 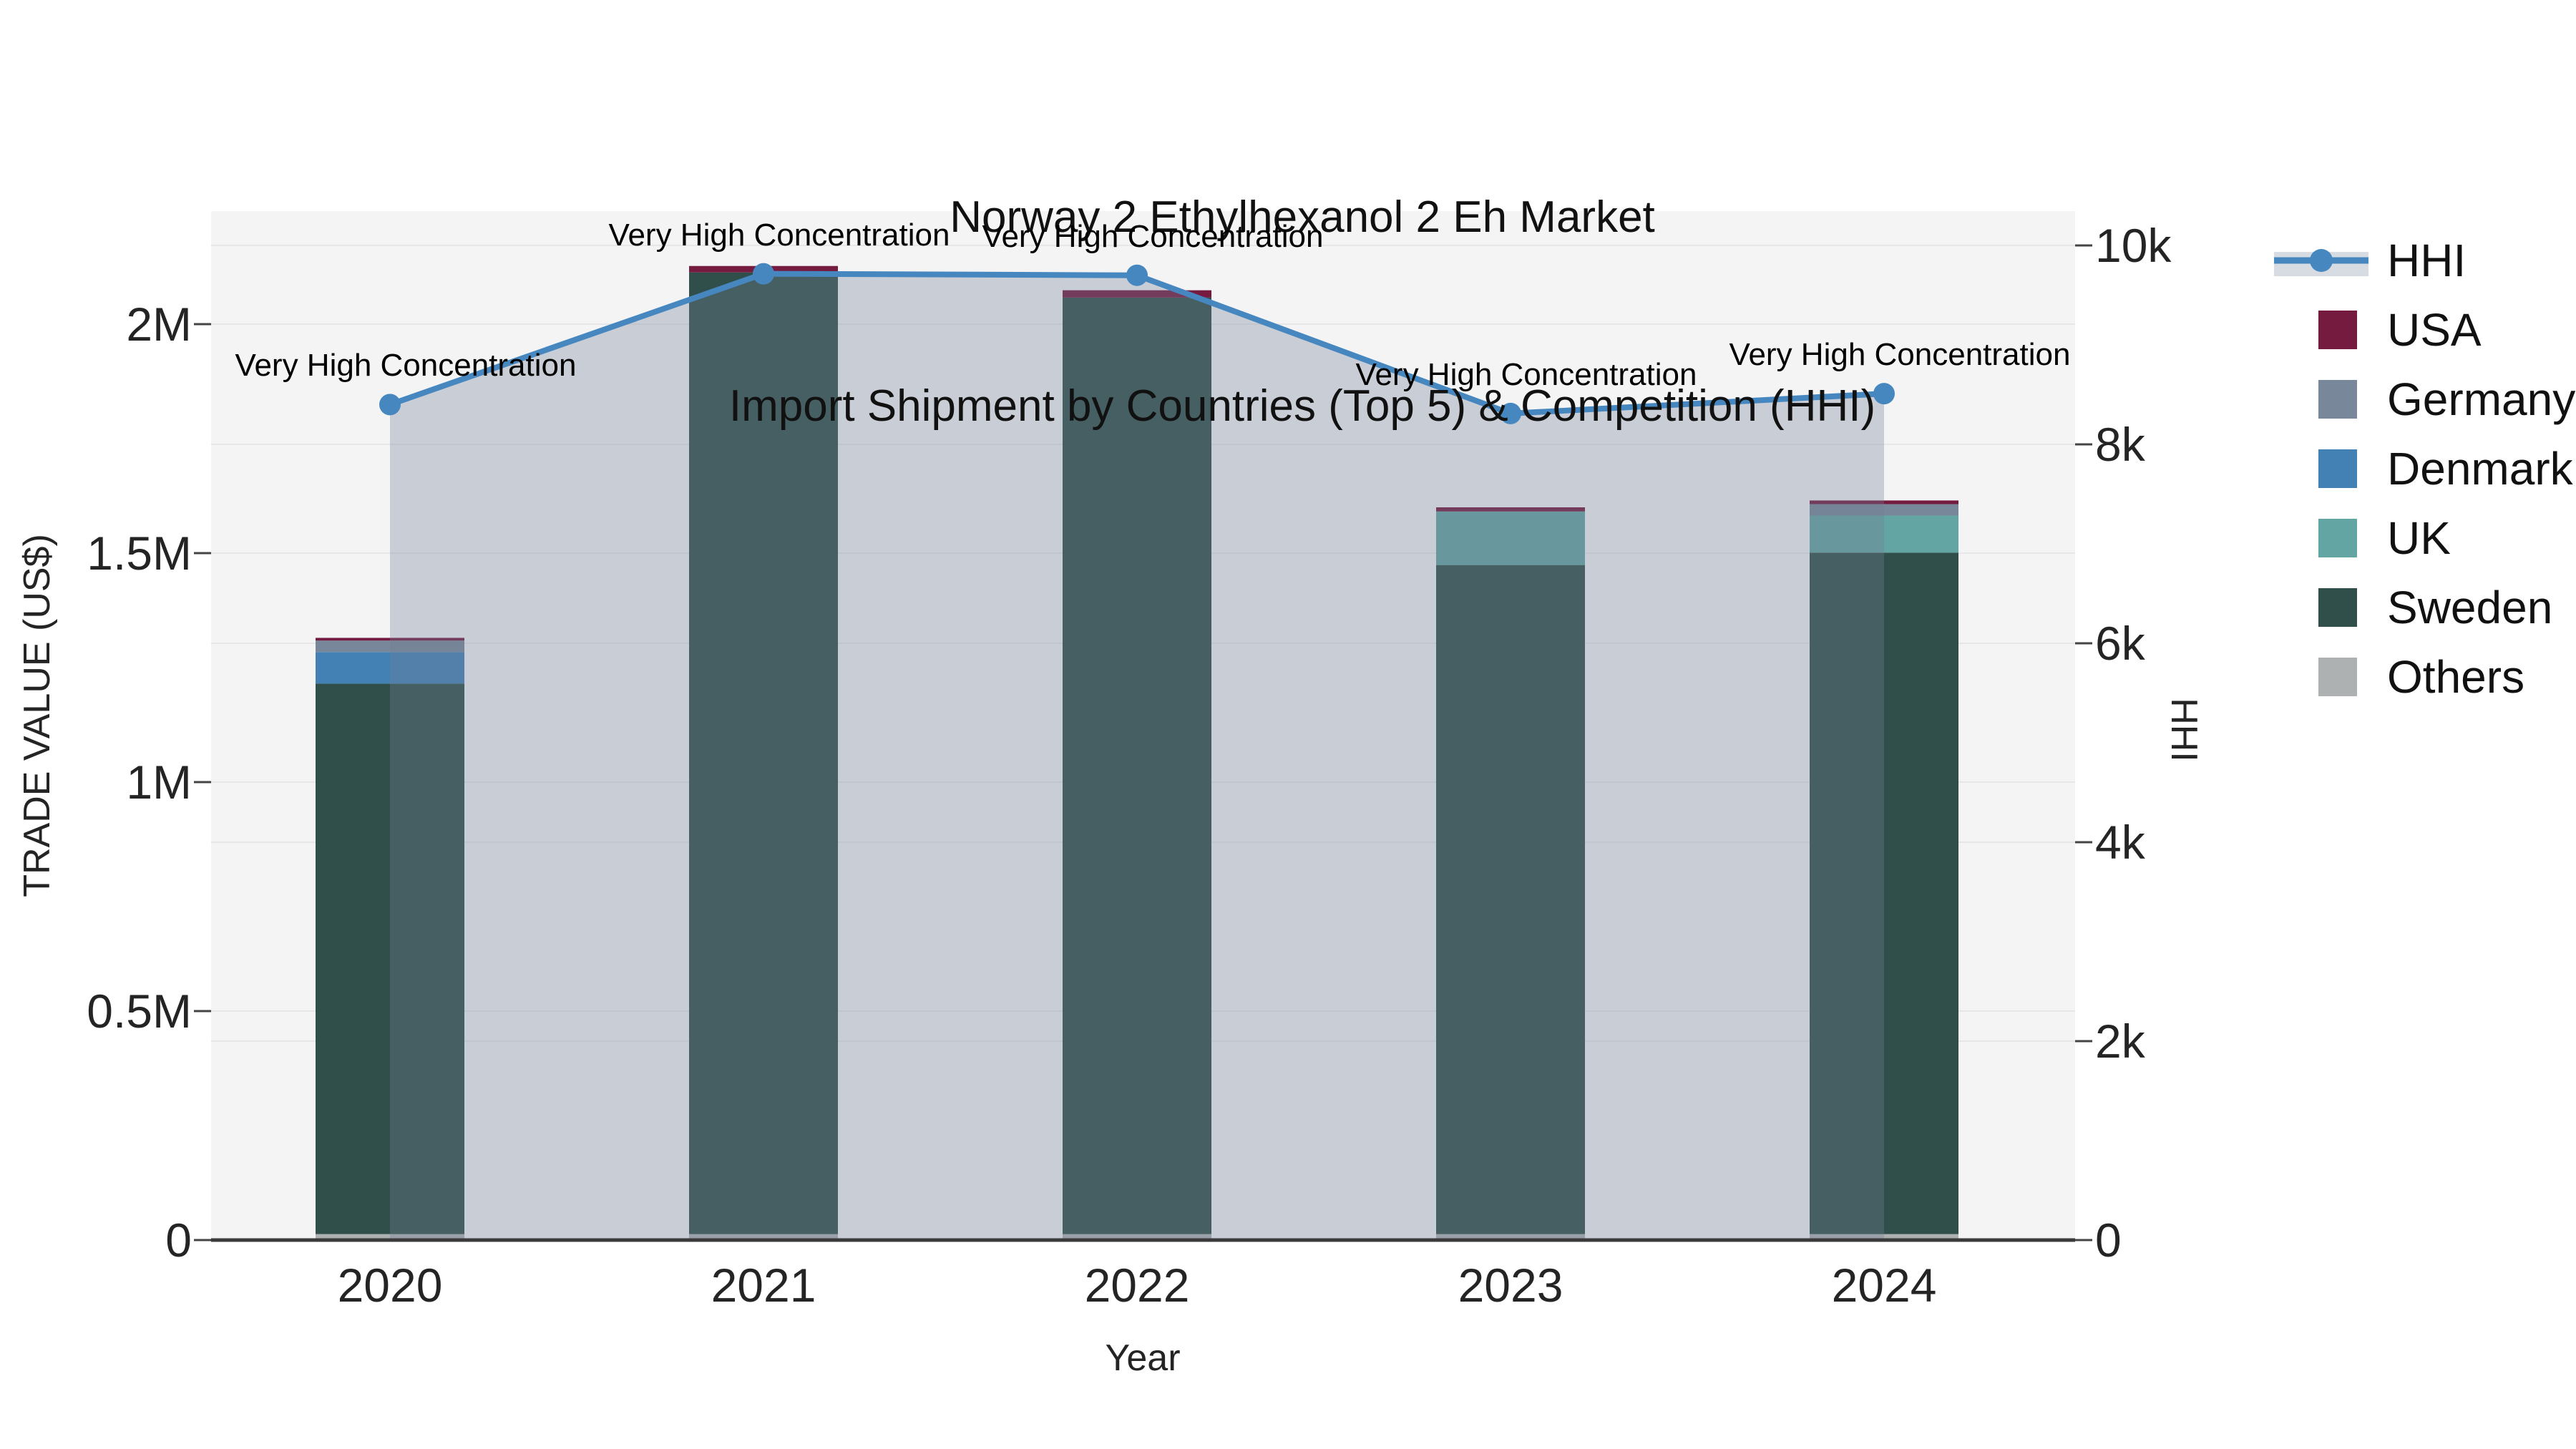 I want to click on x-tick-2020: 2020, so click(x=390, y=1285).